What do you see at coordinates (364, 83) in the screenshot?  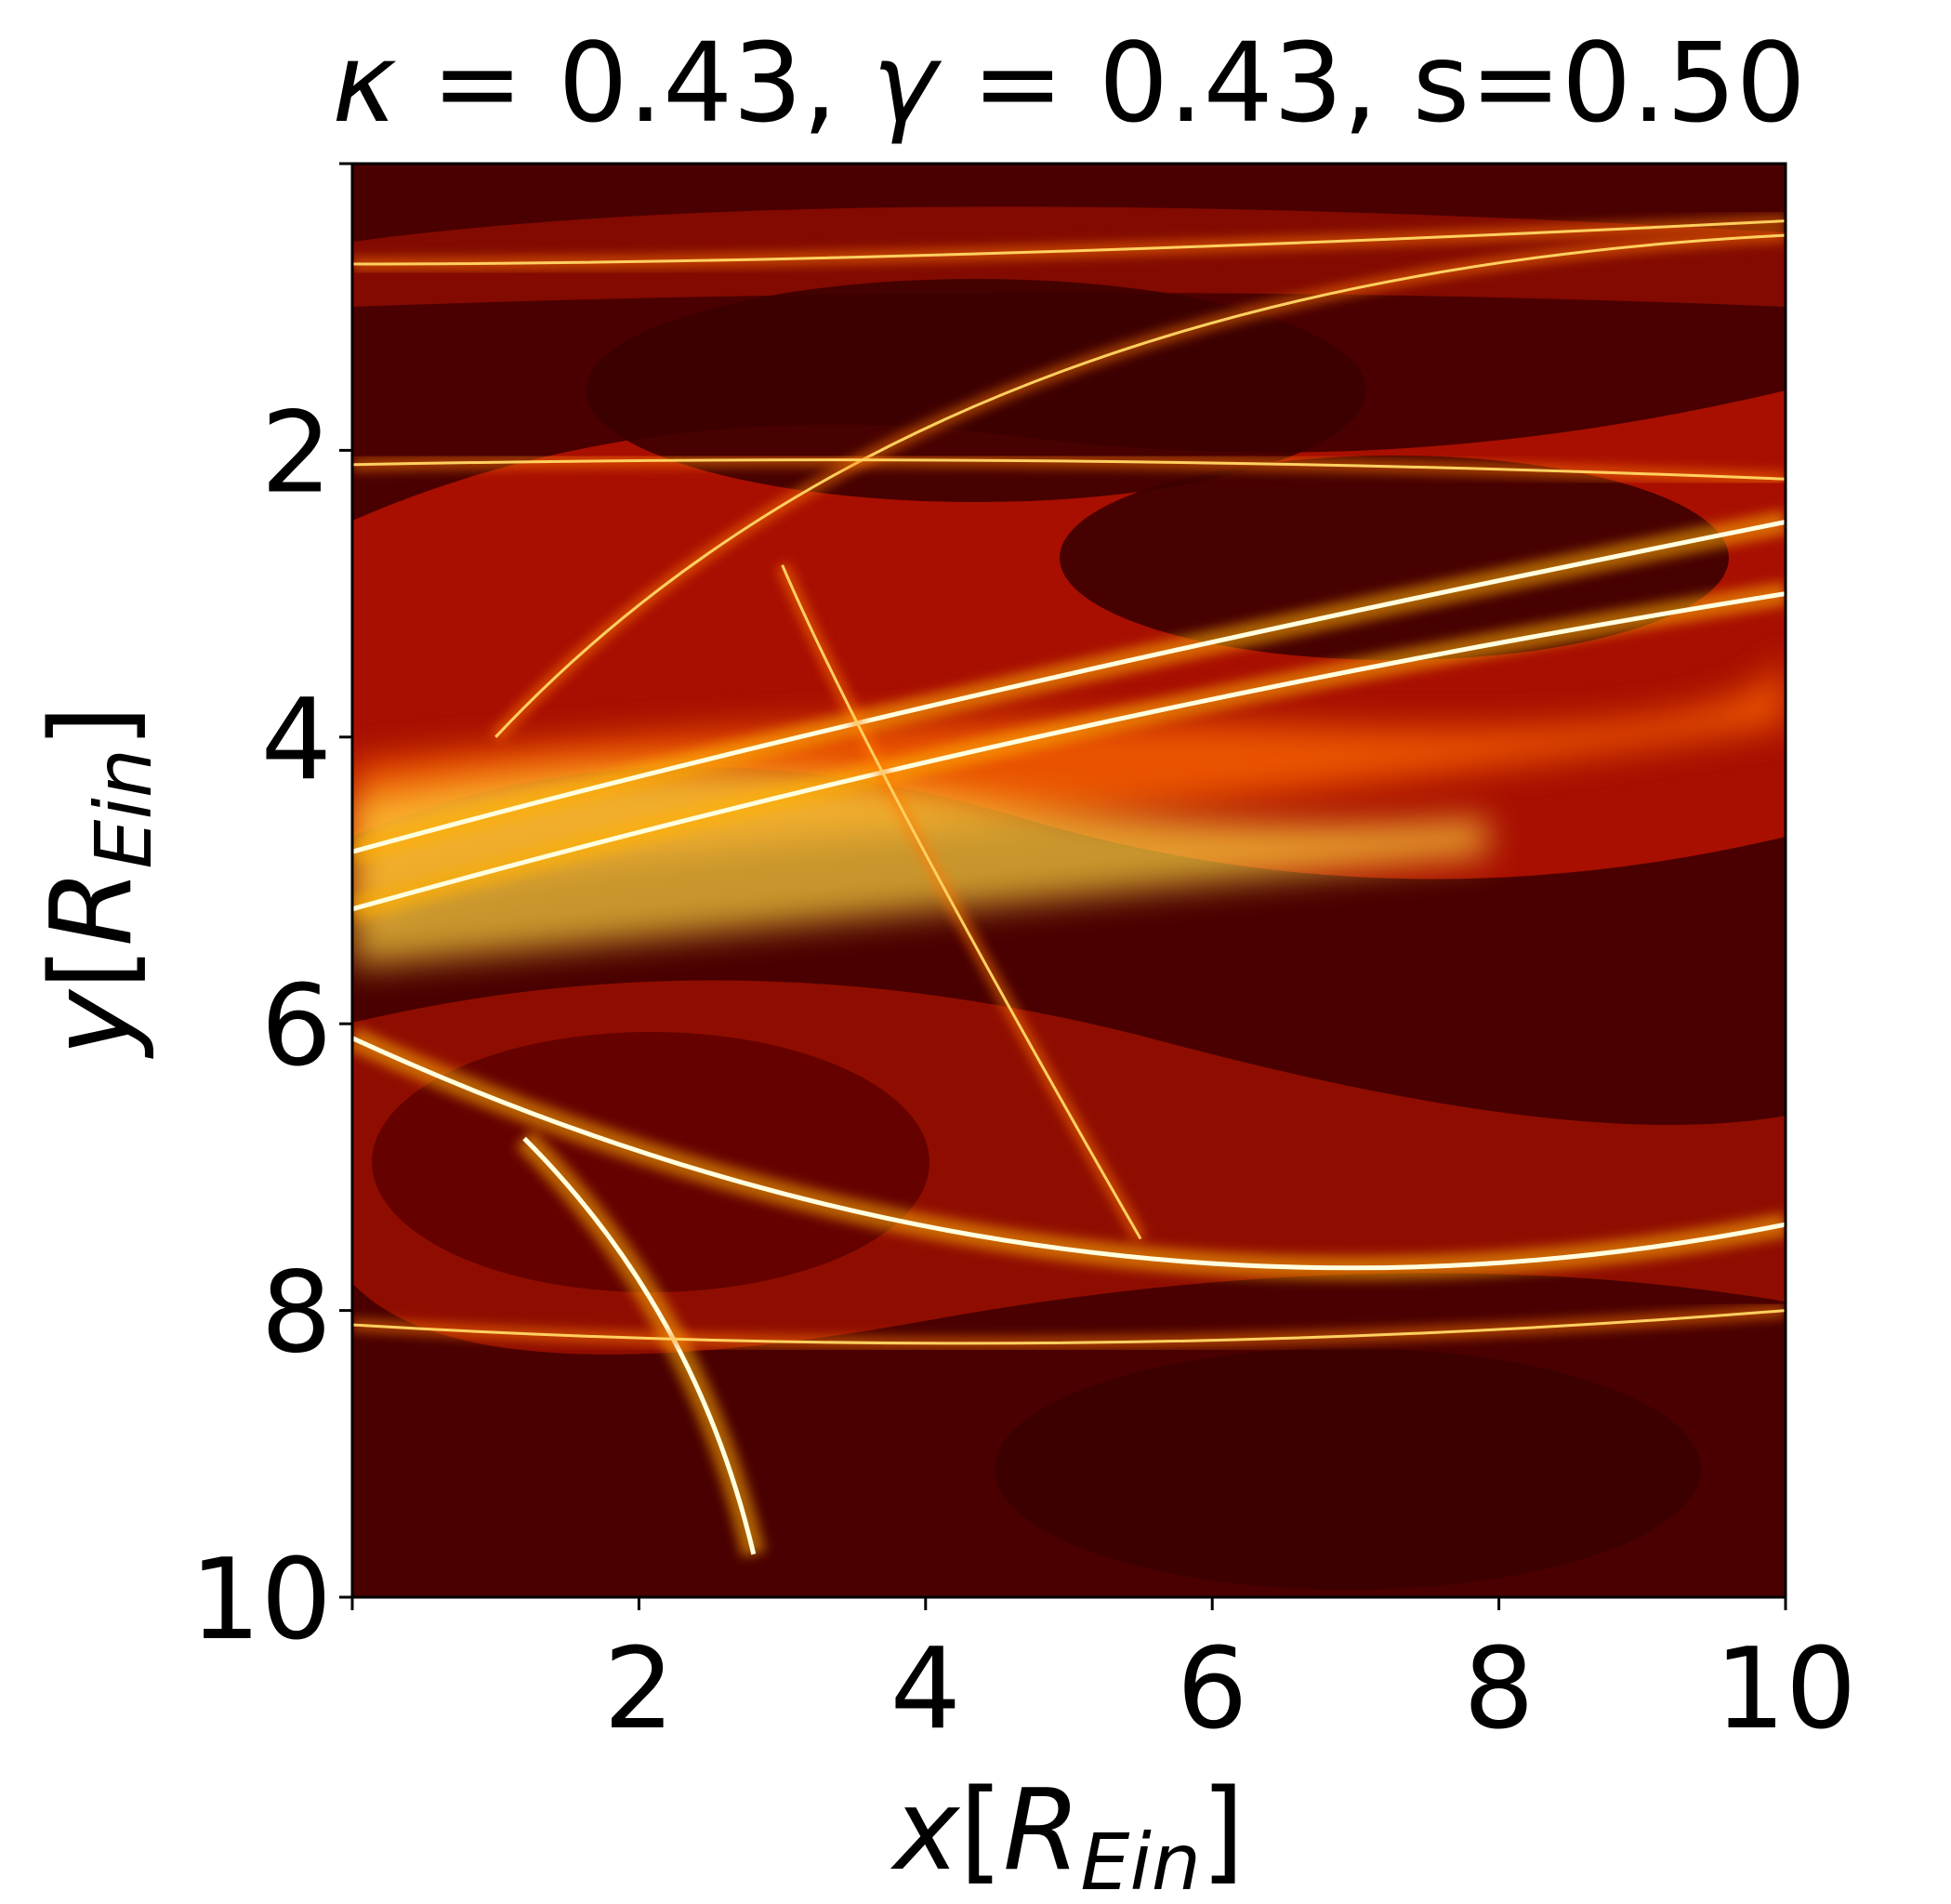 I see `title-kappa-symbol: κ` at bounding box center [364, 83].